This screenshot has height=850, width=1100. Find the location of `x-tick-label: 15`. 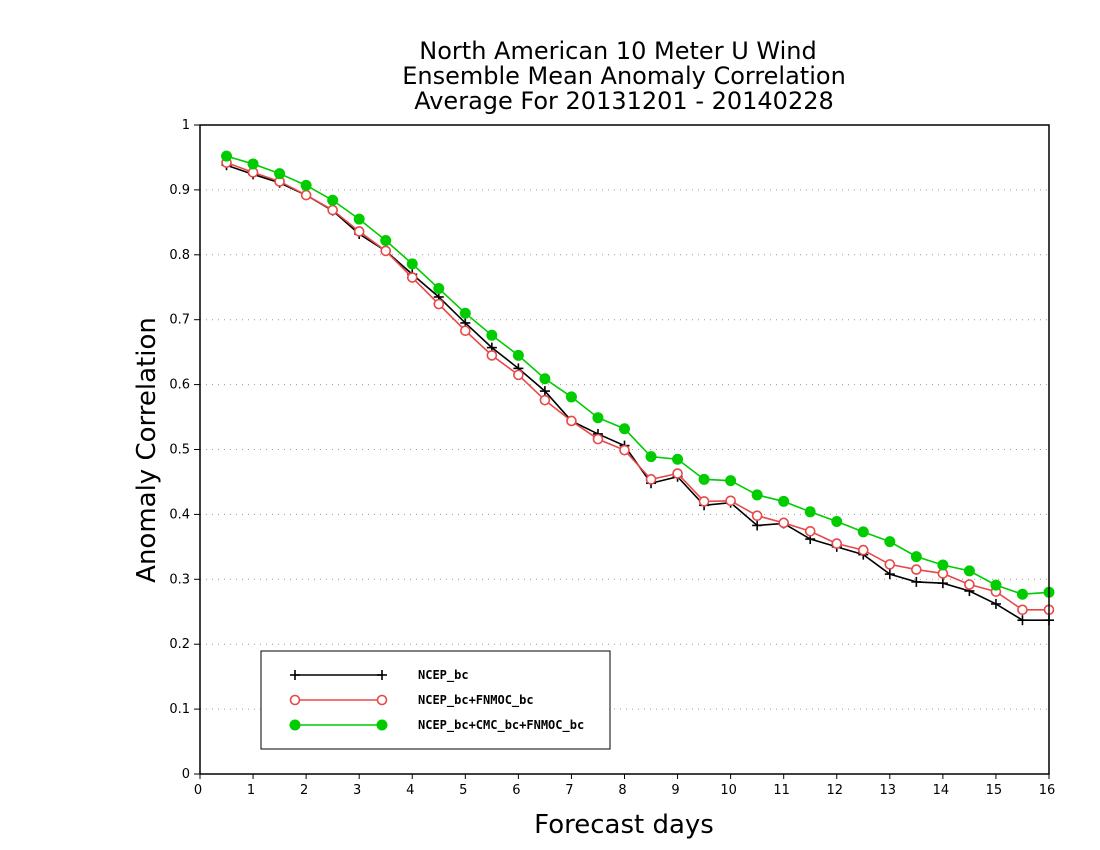

x-tick-label: 15 is located at coordinates (994, 790).